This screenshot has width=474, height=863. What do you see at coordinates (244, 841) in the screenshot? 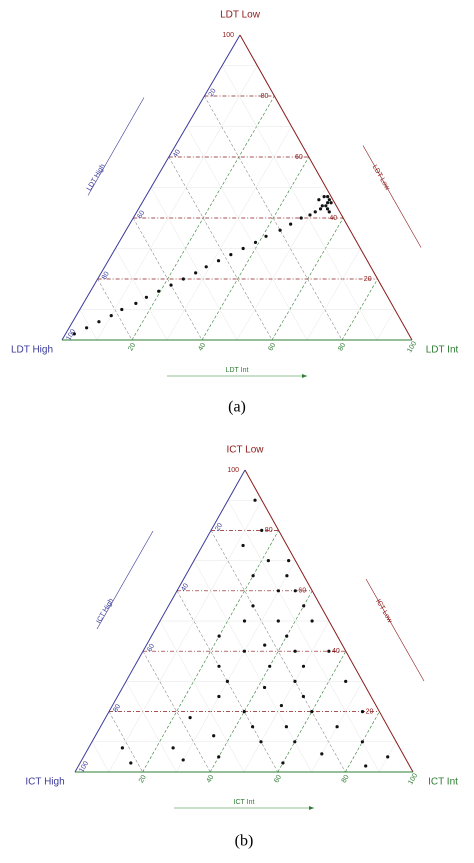
I see `caption: (b)` at bounding box center [244, 841].